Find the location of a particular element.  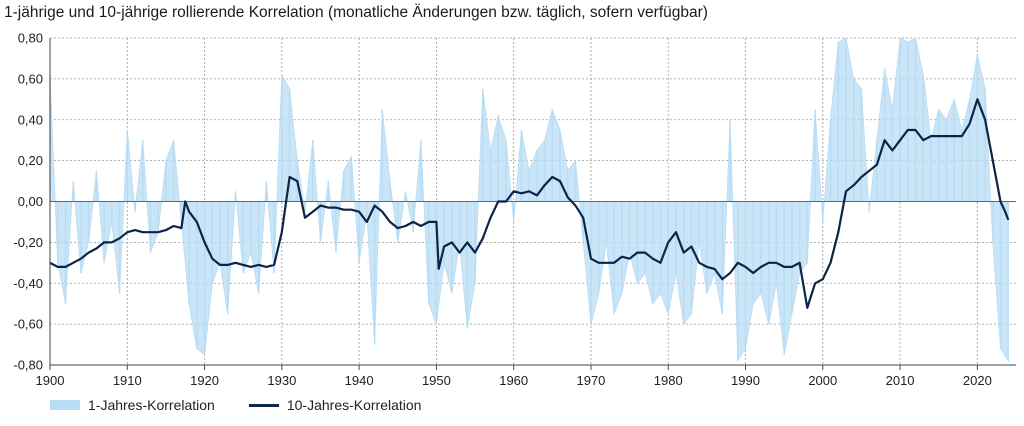

x-tick-label: 1960 is located at coordinates (513, 380).